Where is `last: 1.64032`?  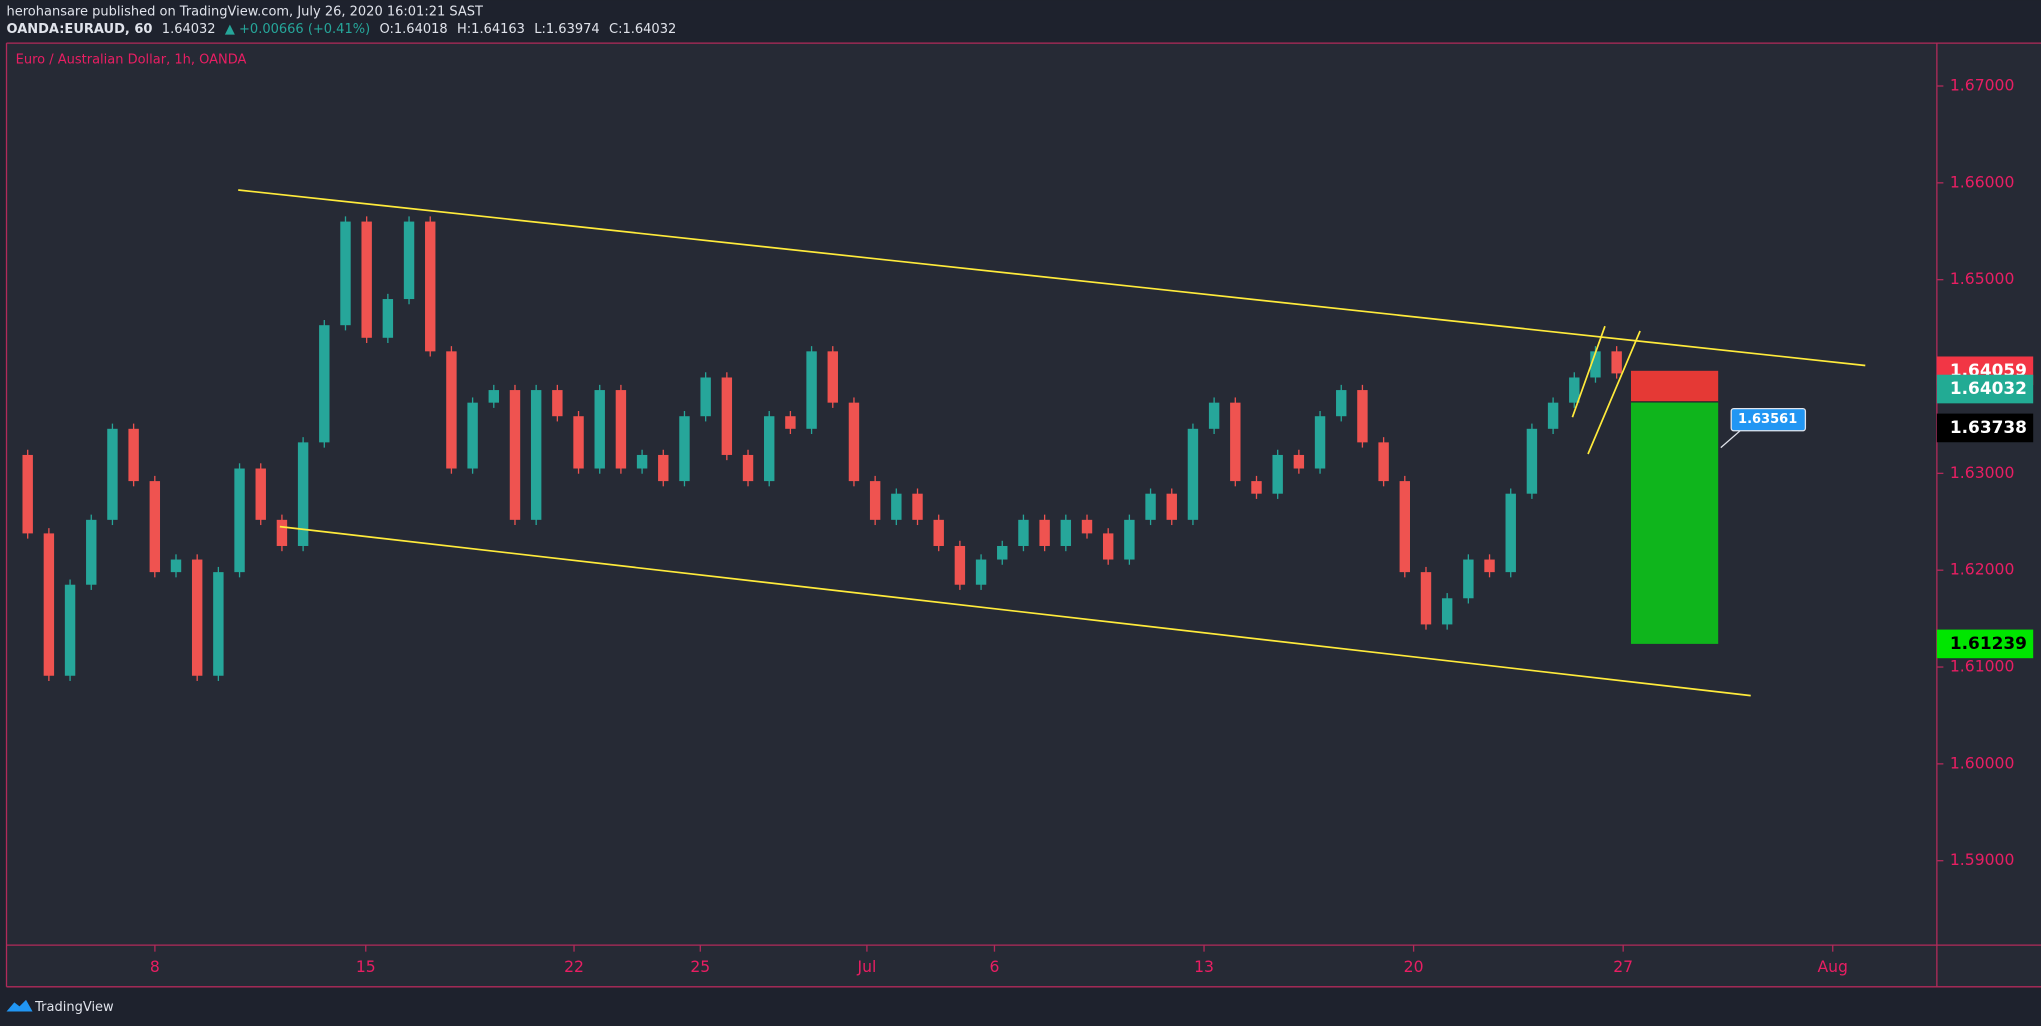
last: 1.64032 is located at coordinates (189, 28).